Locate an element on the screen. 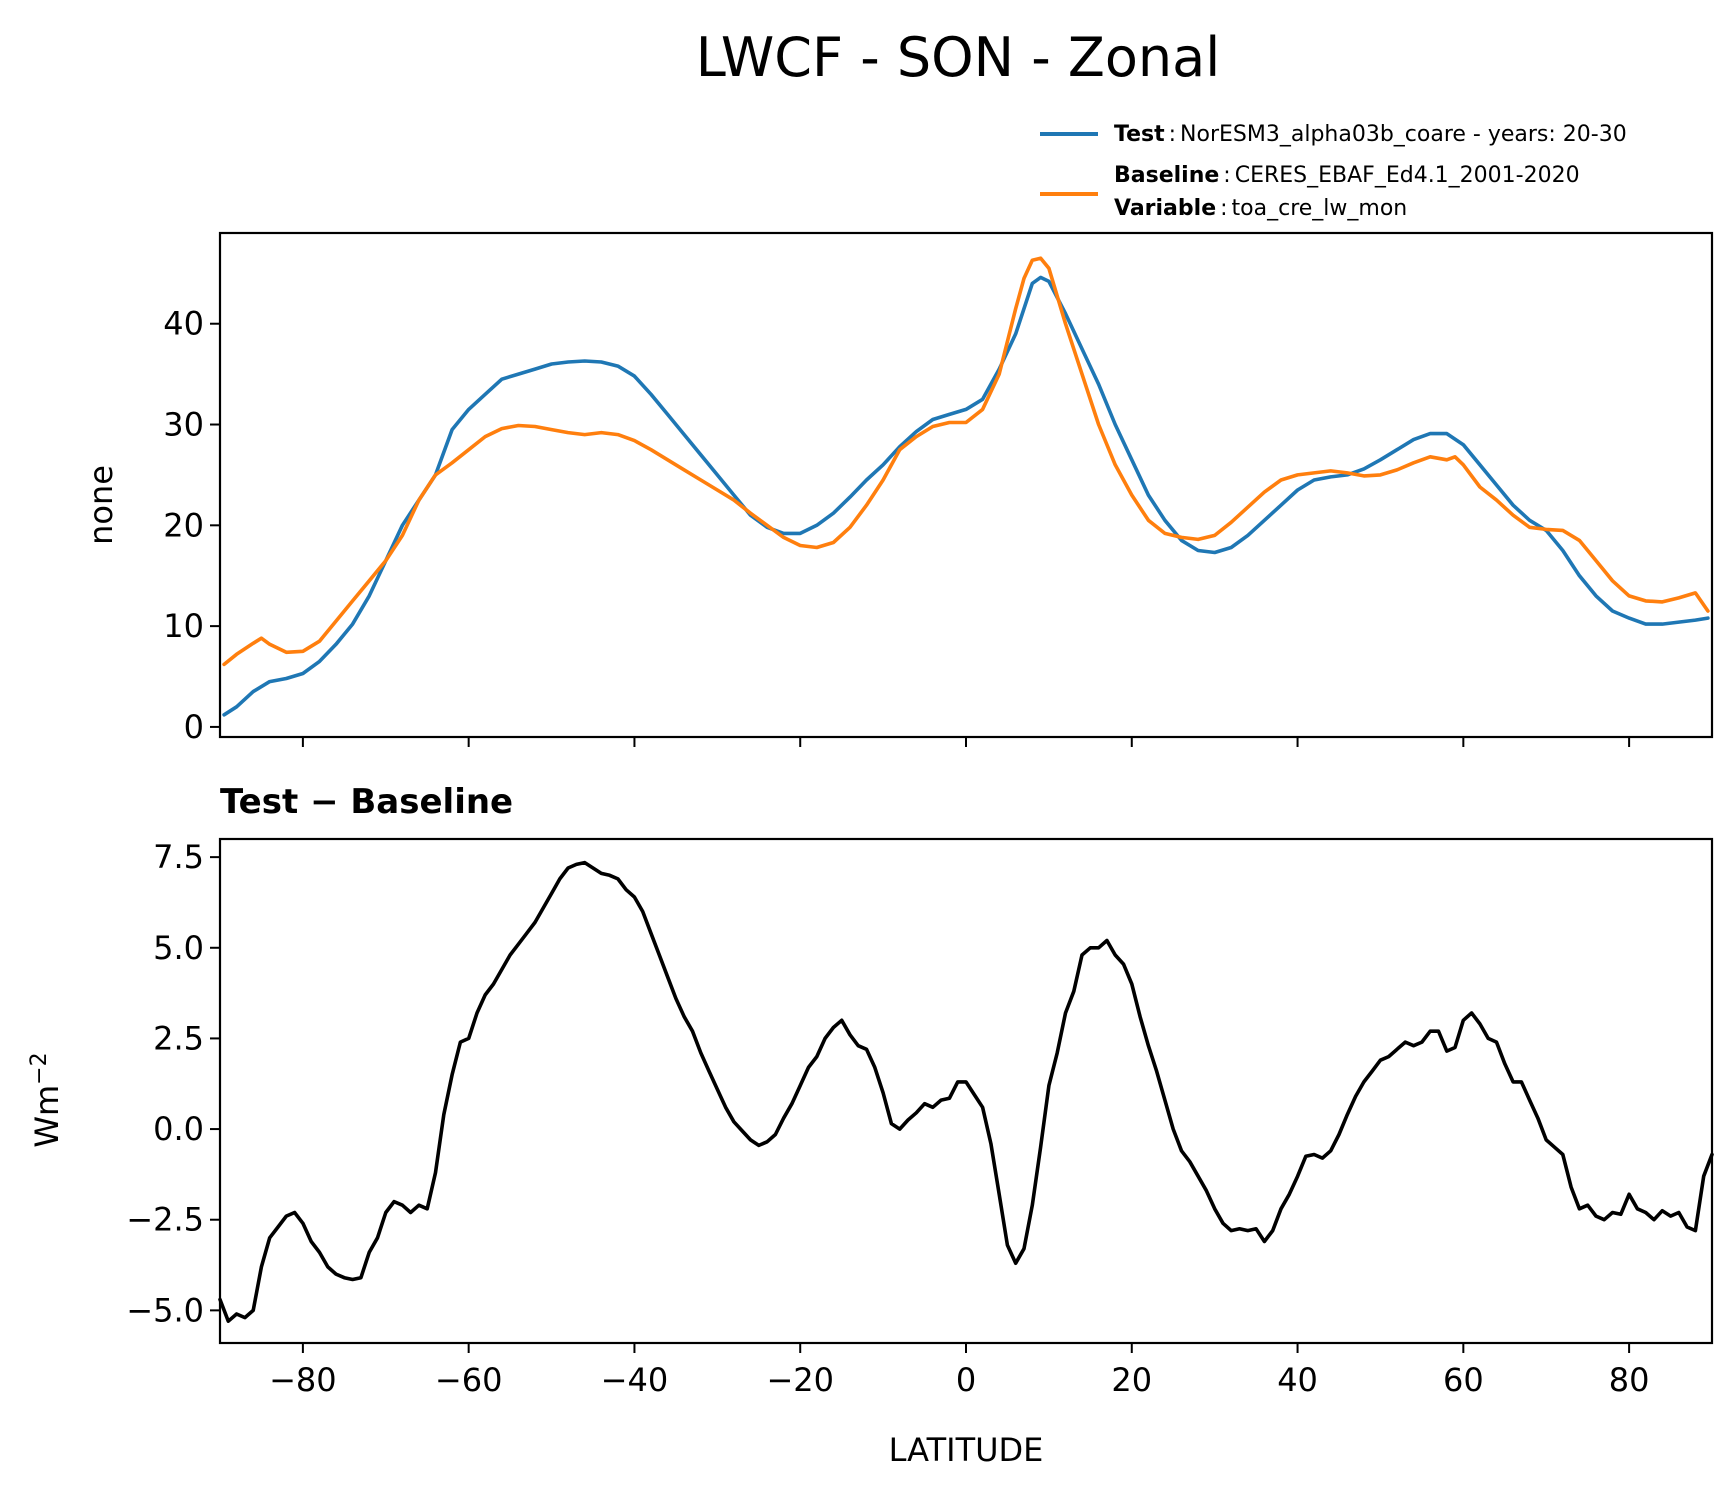  bottom-xtick-label: −40 is located at coordinates (635, 1380).